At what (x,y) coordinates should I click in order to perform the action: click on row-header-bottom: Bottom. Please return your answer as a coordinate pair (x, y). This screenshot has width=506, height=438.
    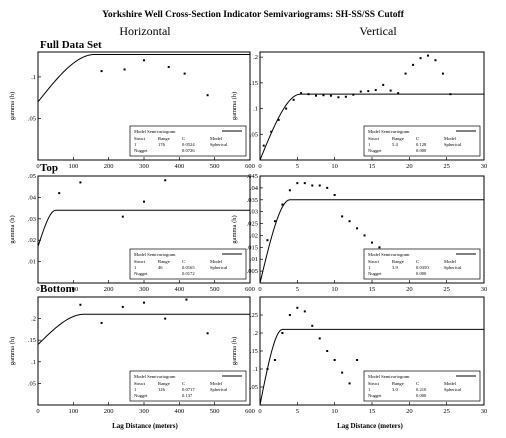
    Looking at the image, I should click on (57, 289).